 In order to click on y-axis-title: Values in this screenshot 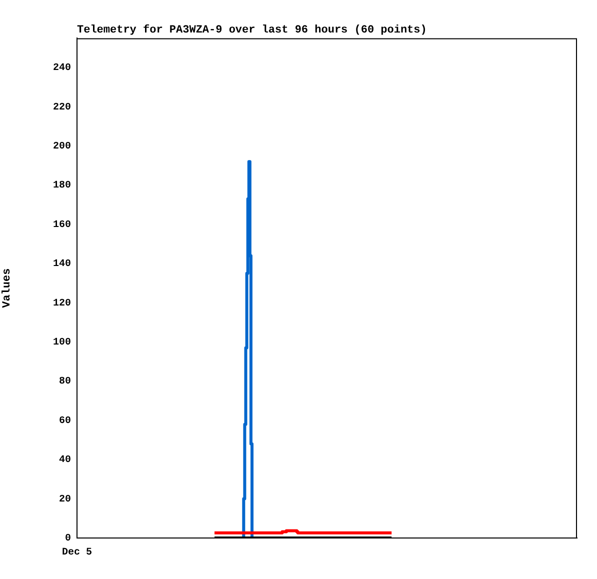, I will do `click(7, 288)`.